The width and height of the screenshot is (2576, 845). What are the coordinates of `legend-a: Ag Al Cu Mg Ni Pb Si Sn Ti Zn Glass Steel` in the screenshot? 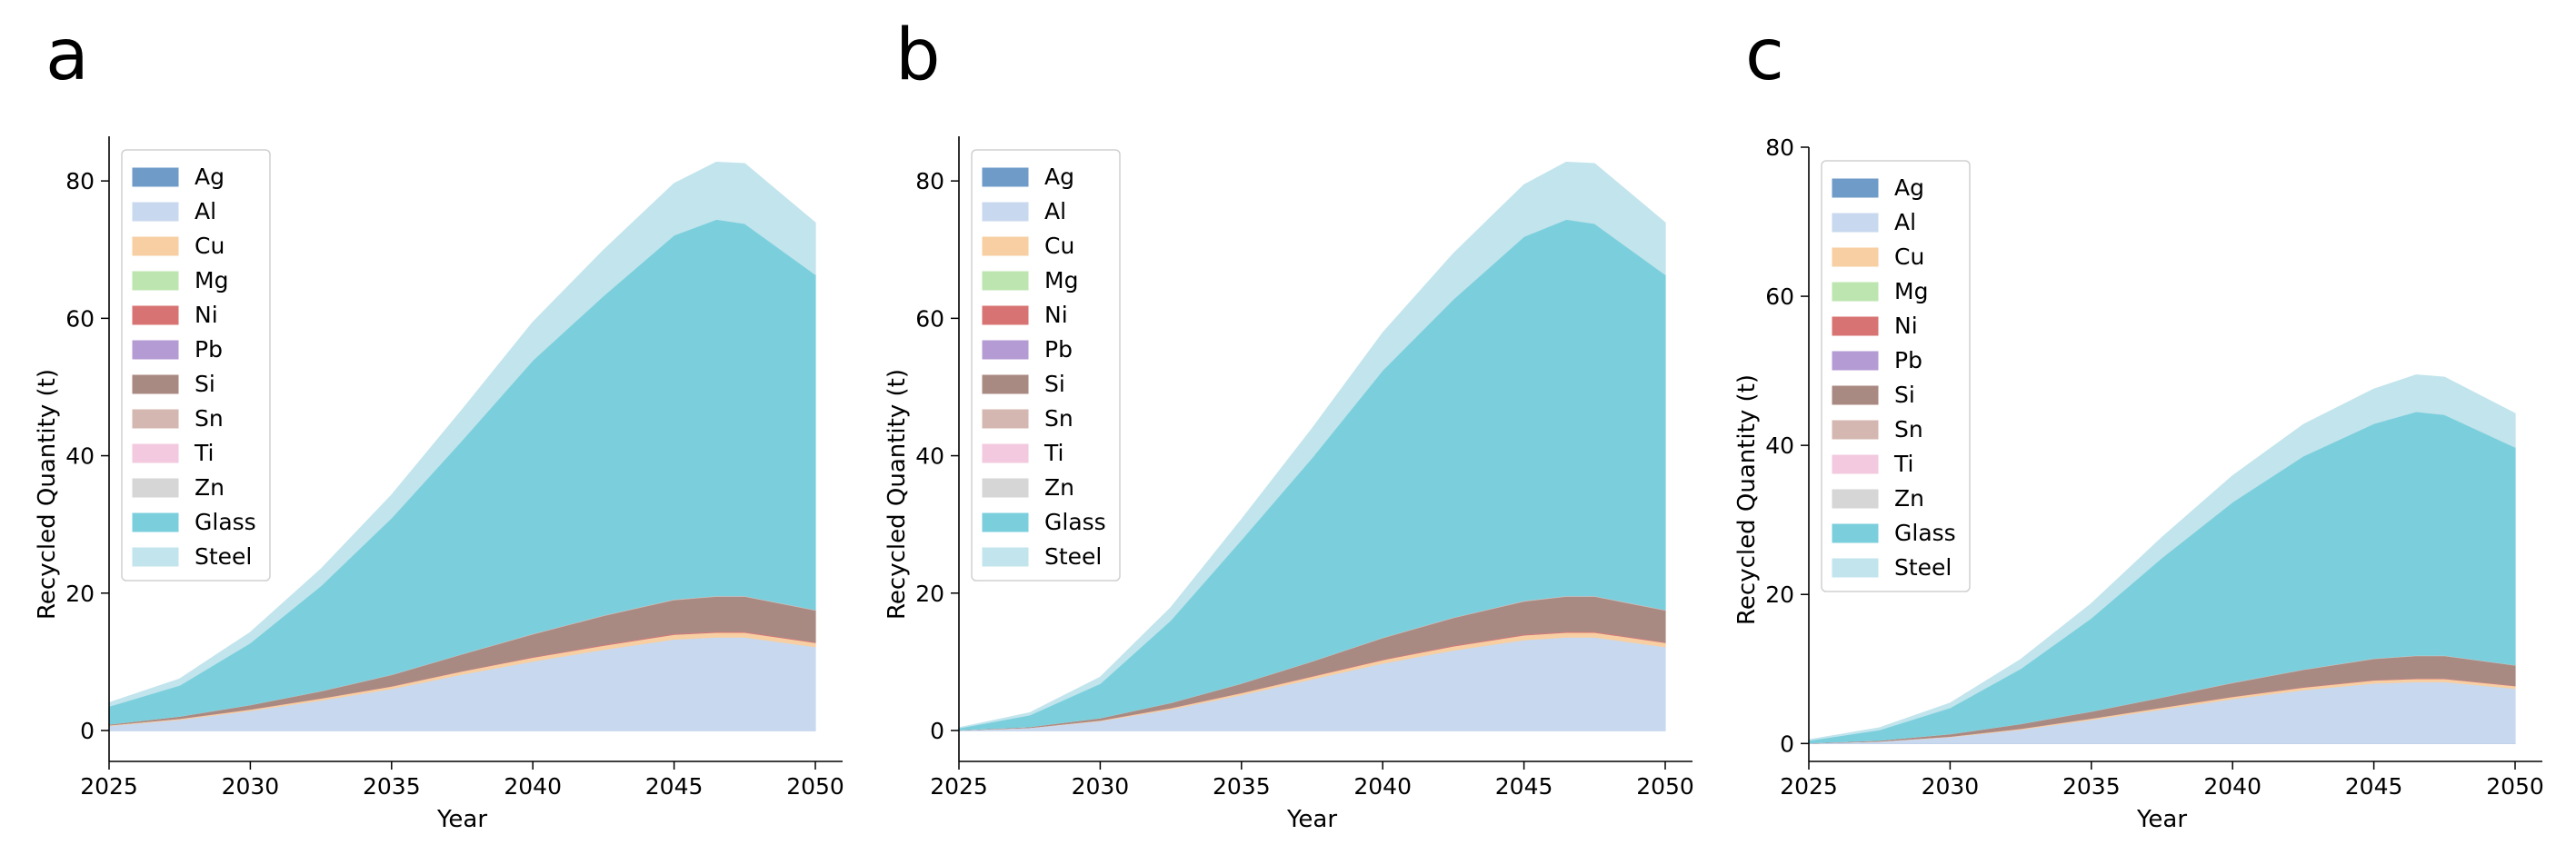 It's located at (196, 365).